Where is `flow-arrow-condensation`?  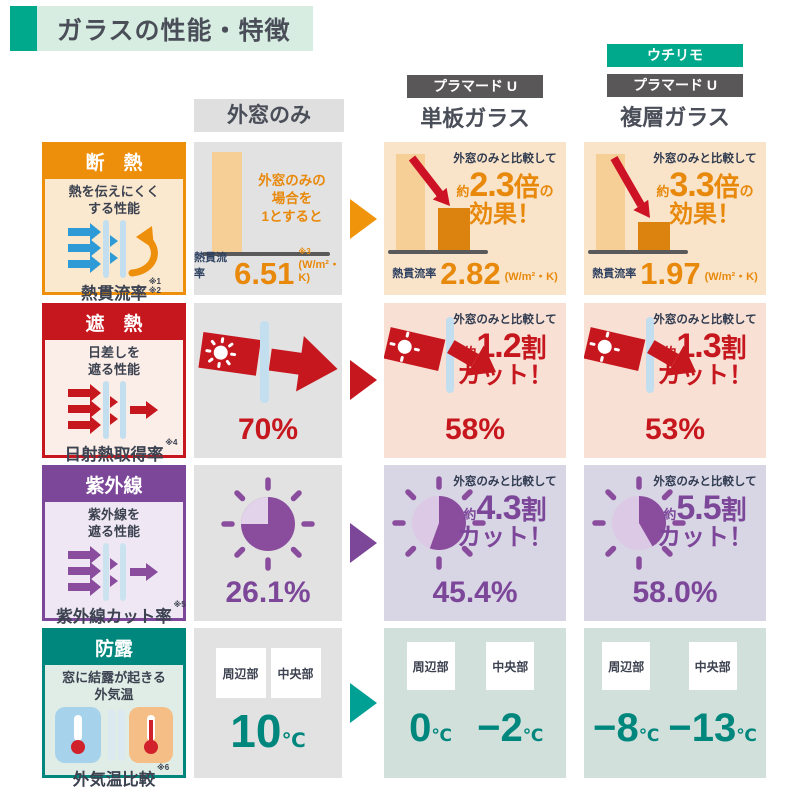
flow-arrow-condensation is located at coordinates (363, 703).